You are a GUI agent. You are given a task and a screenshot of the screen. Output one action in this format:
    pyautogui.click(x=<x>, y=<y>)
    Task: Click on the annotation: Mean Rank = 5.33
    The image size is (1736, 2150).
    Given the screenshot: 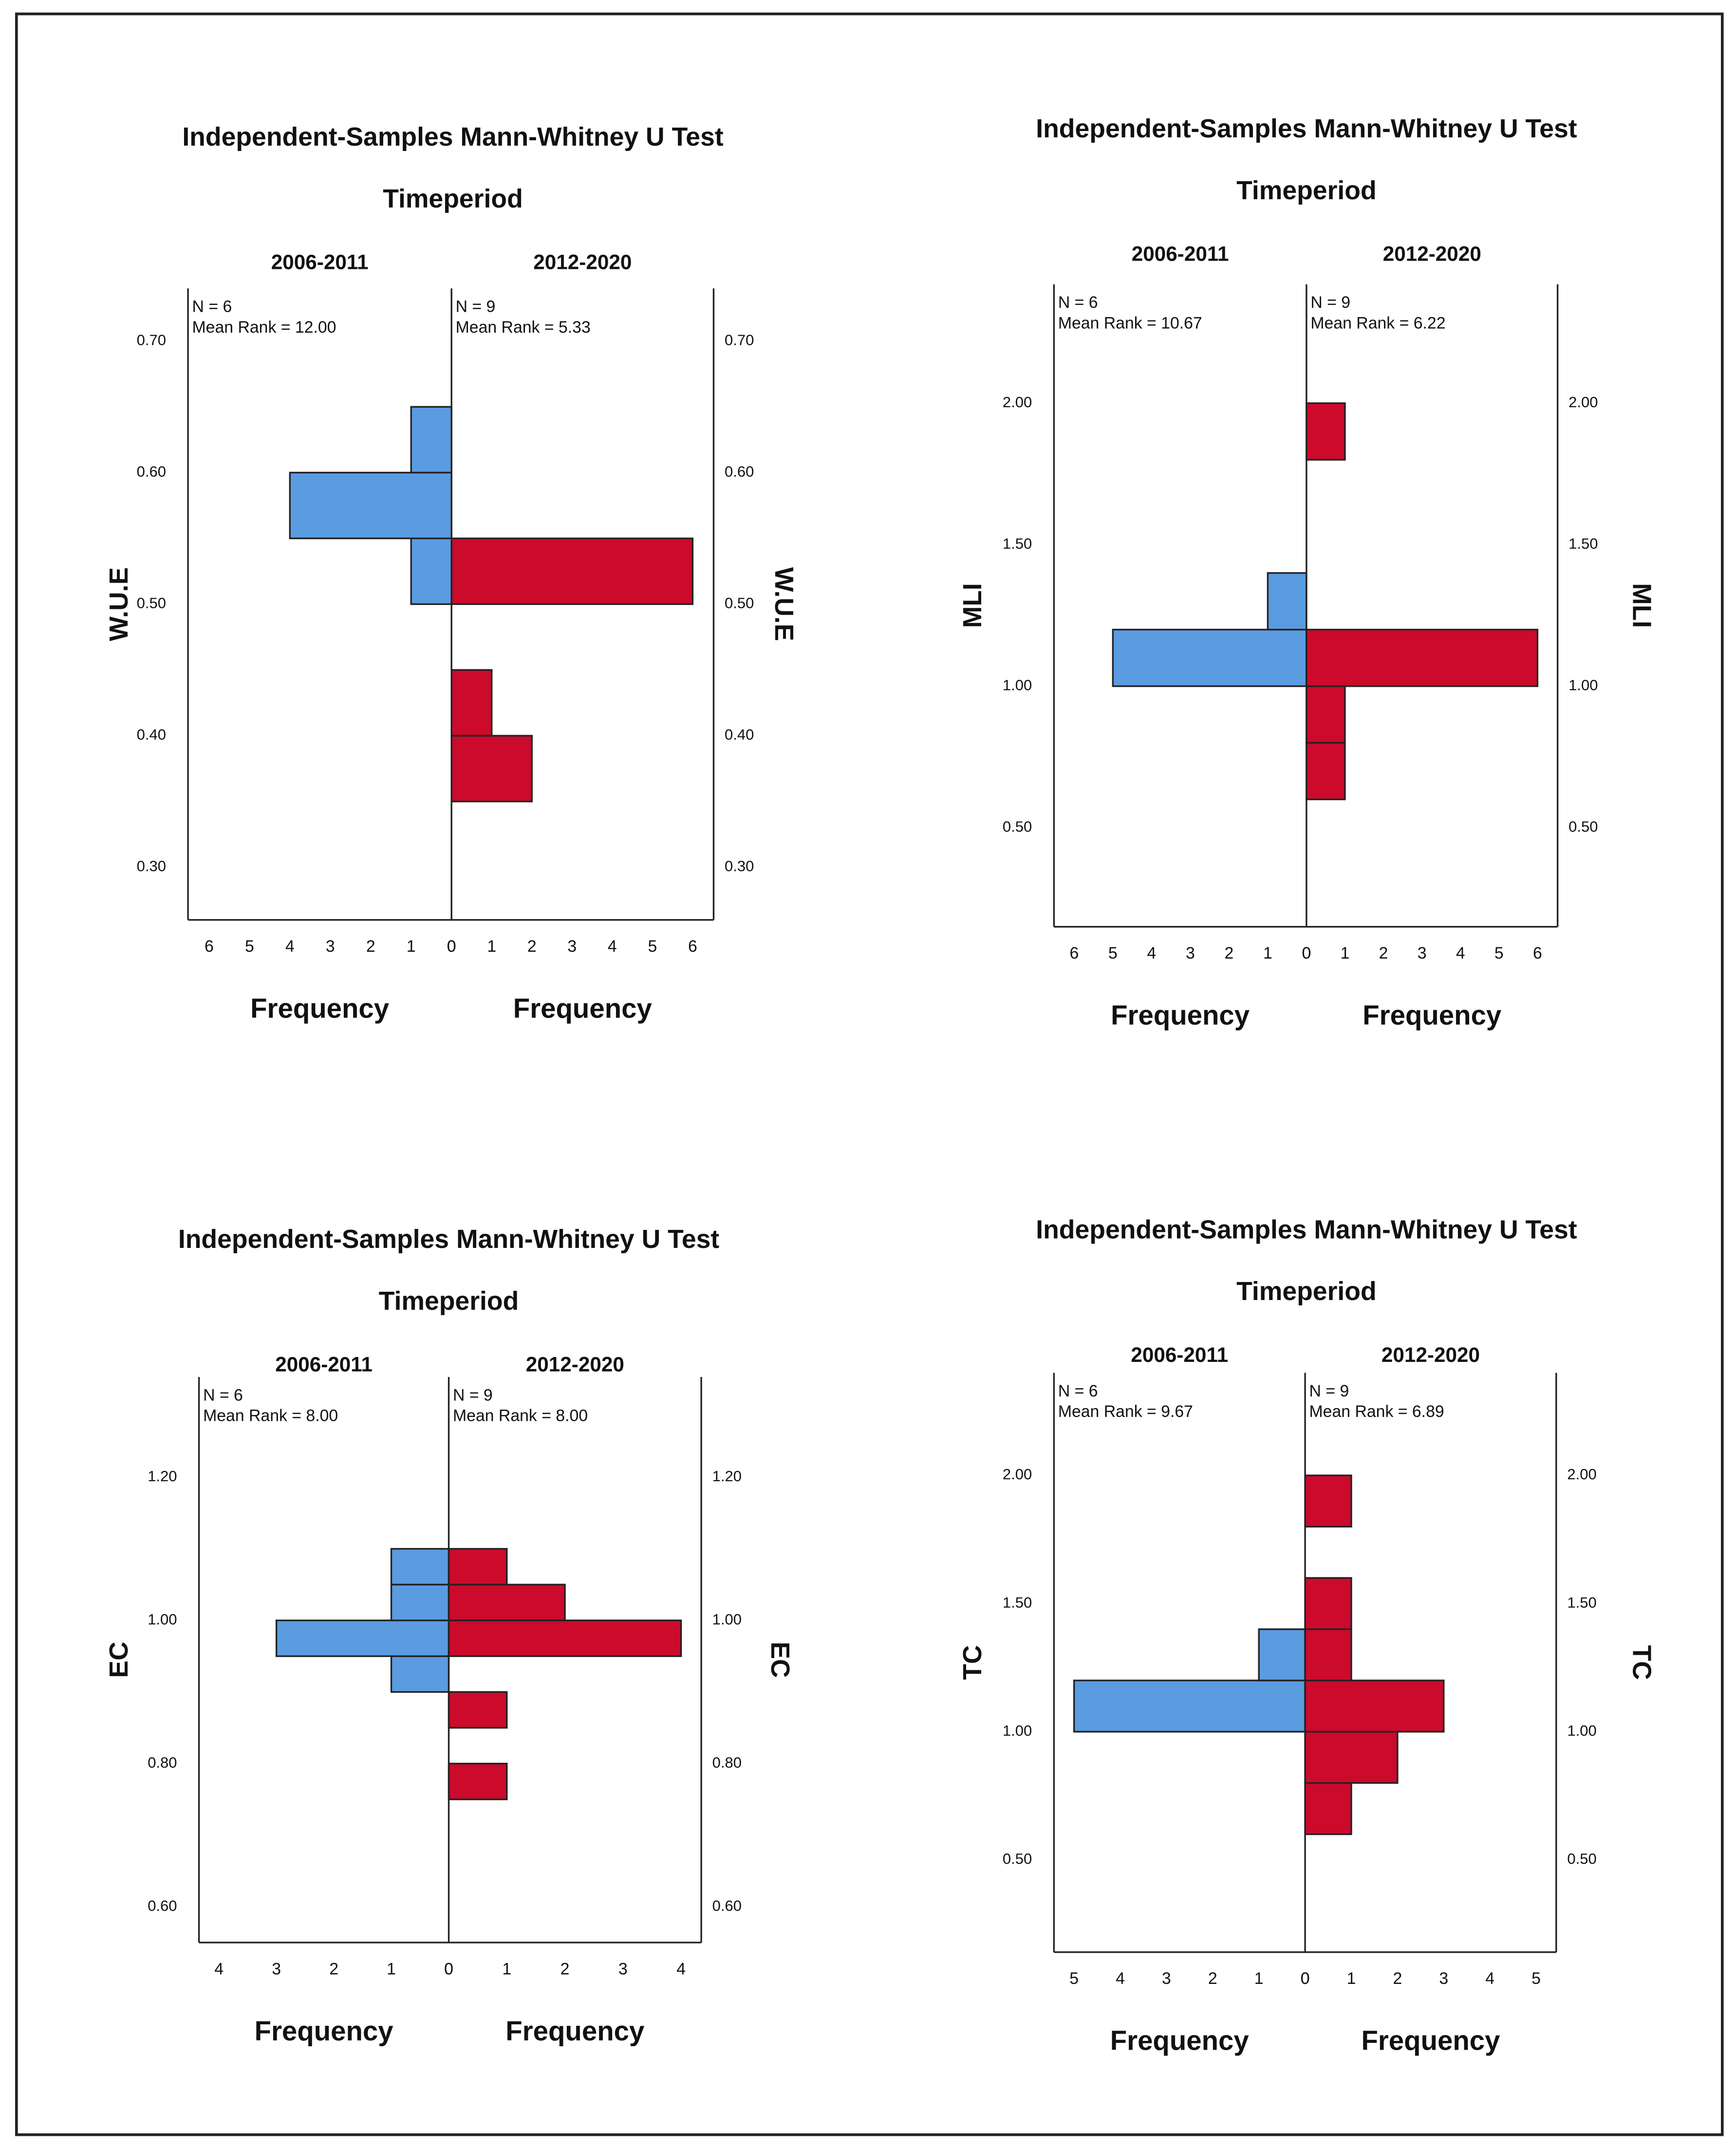 What is the action you would take?
    pyautogui.click(x=523, y=328)
    